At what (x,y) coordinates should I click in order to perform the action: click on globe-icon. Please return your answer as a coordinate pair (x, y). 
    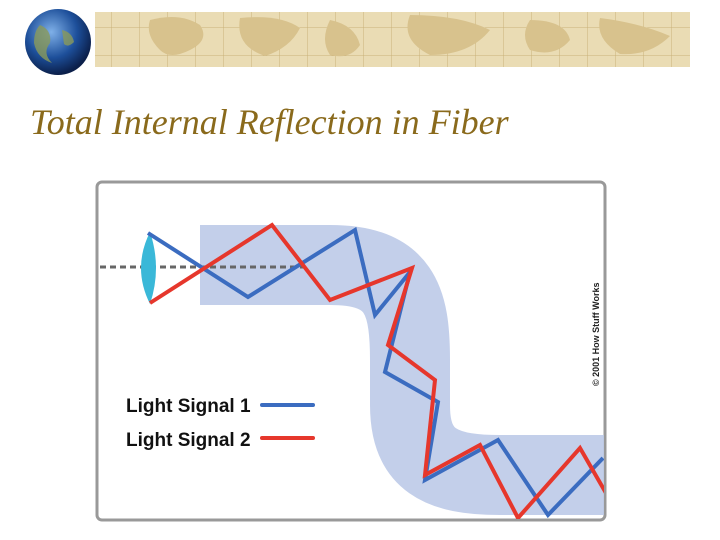
    Looking at the image, I should click on (58, 42).